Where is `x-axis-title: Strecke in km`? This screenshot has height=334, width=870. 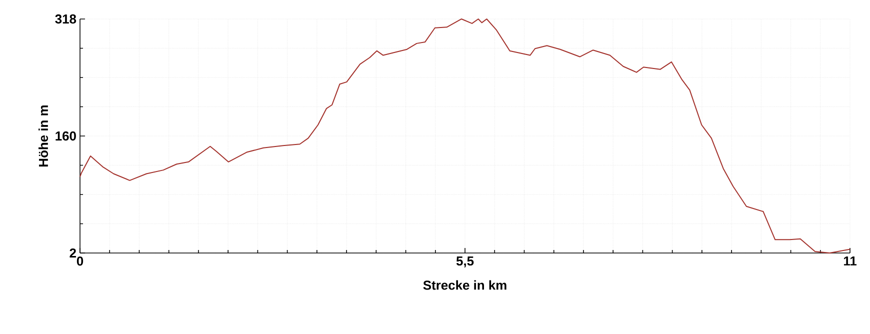 x-axis-title: Strecke in km is located at coordinates (464, 285).